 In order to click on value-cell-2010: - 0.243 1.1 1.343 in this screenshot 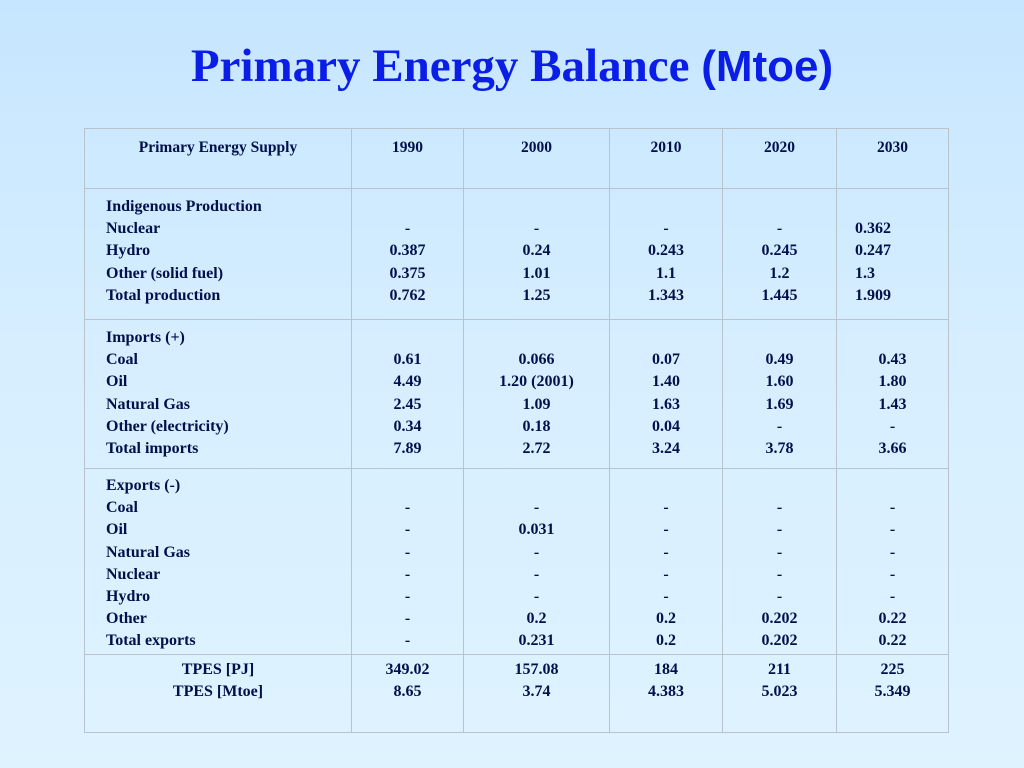, I will do `click(666, 254)`.